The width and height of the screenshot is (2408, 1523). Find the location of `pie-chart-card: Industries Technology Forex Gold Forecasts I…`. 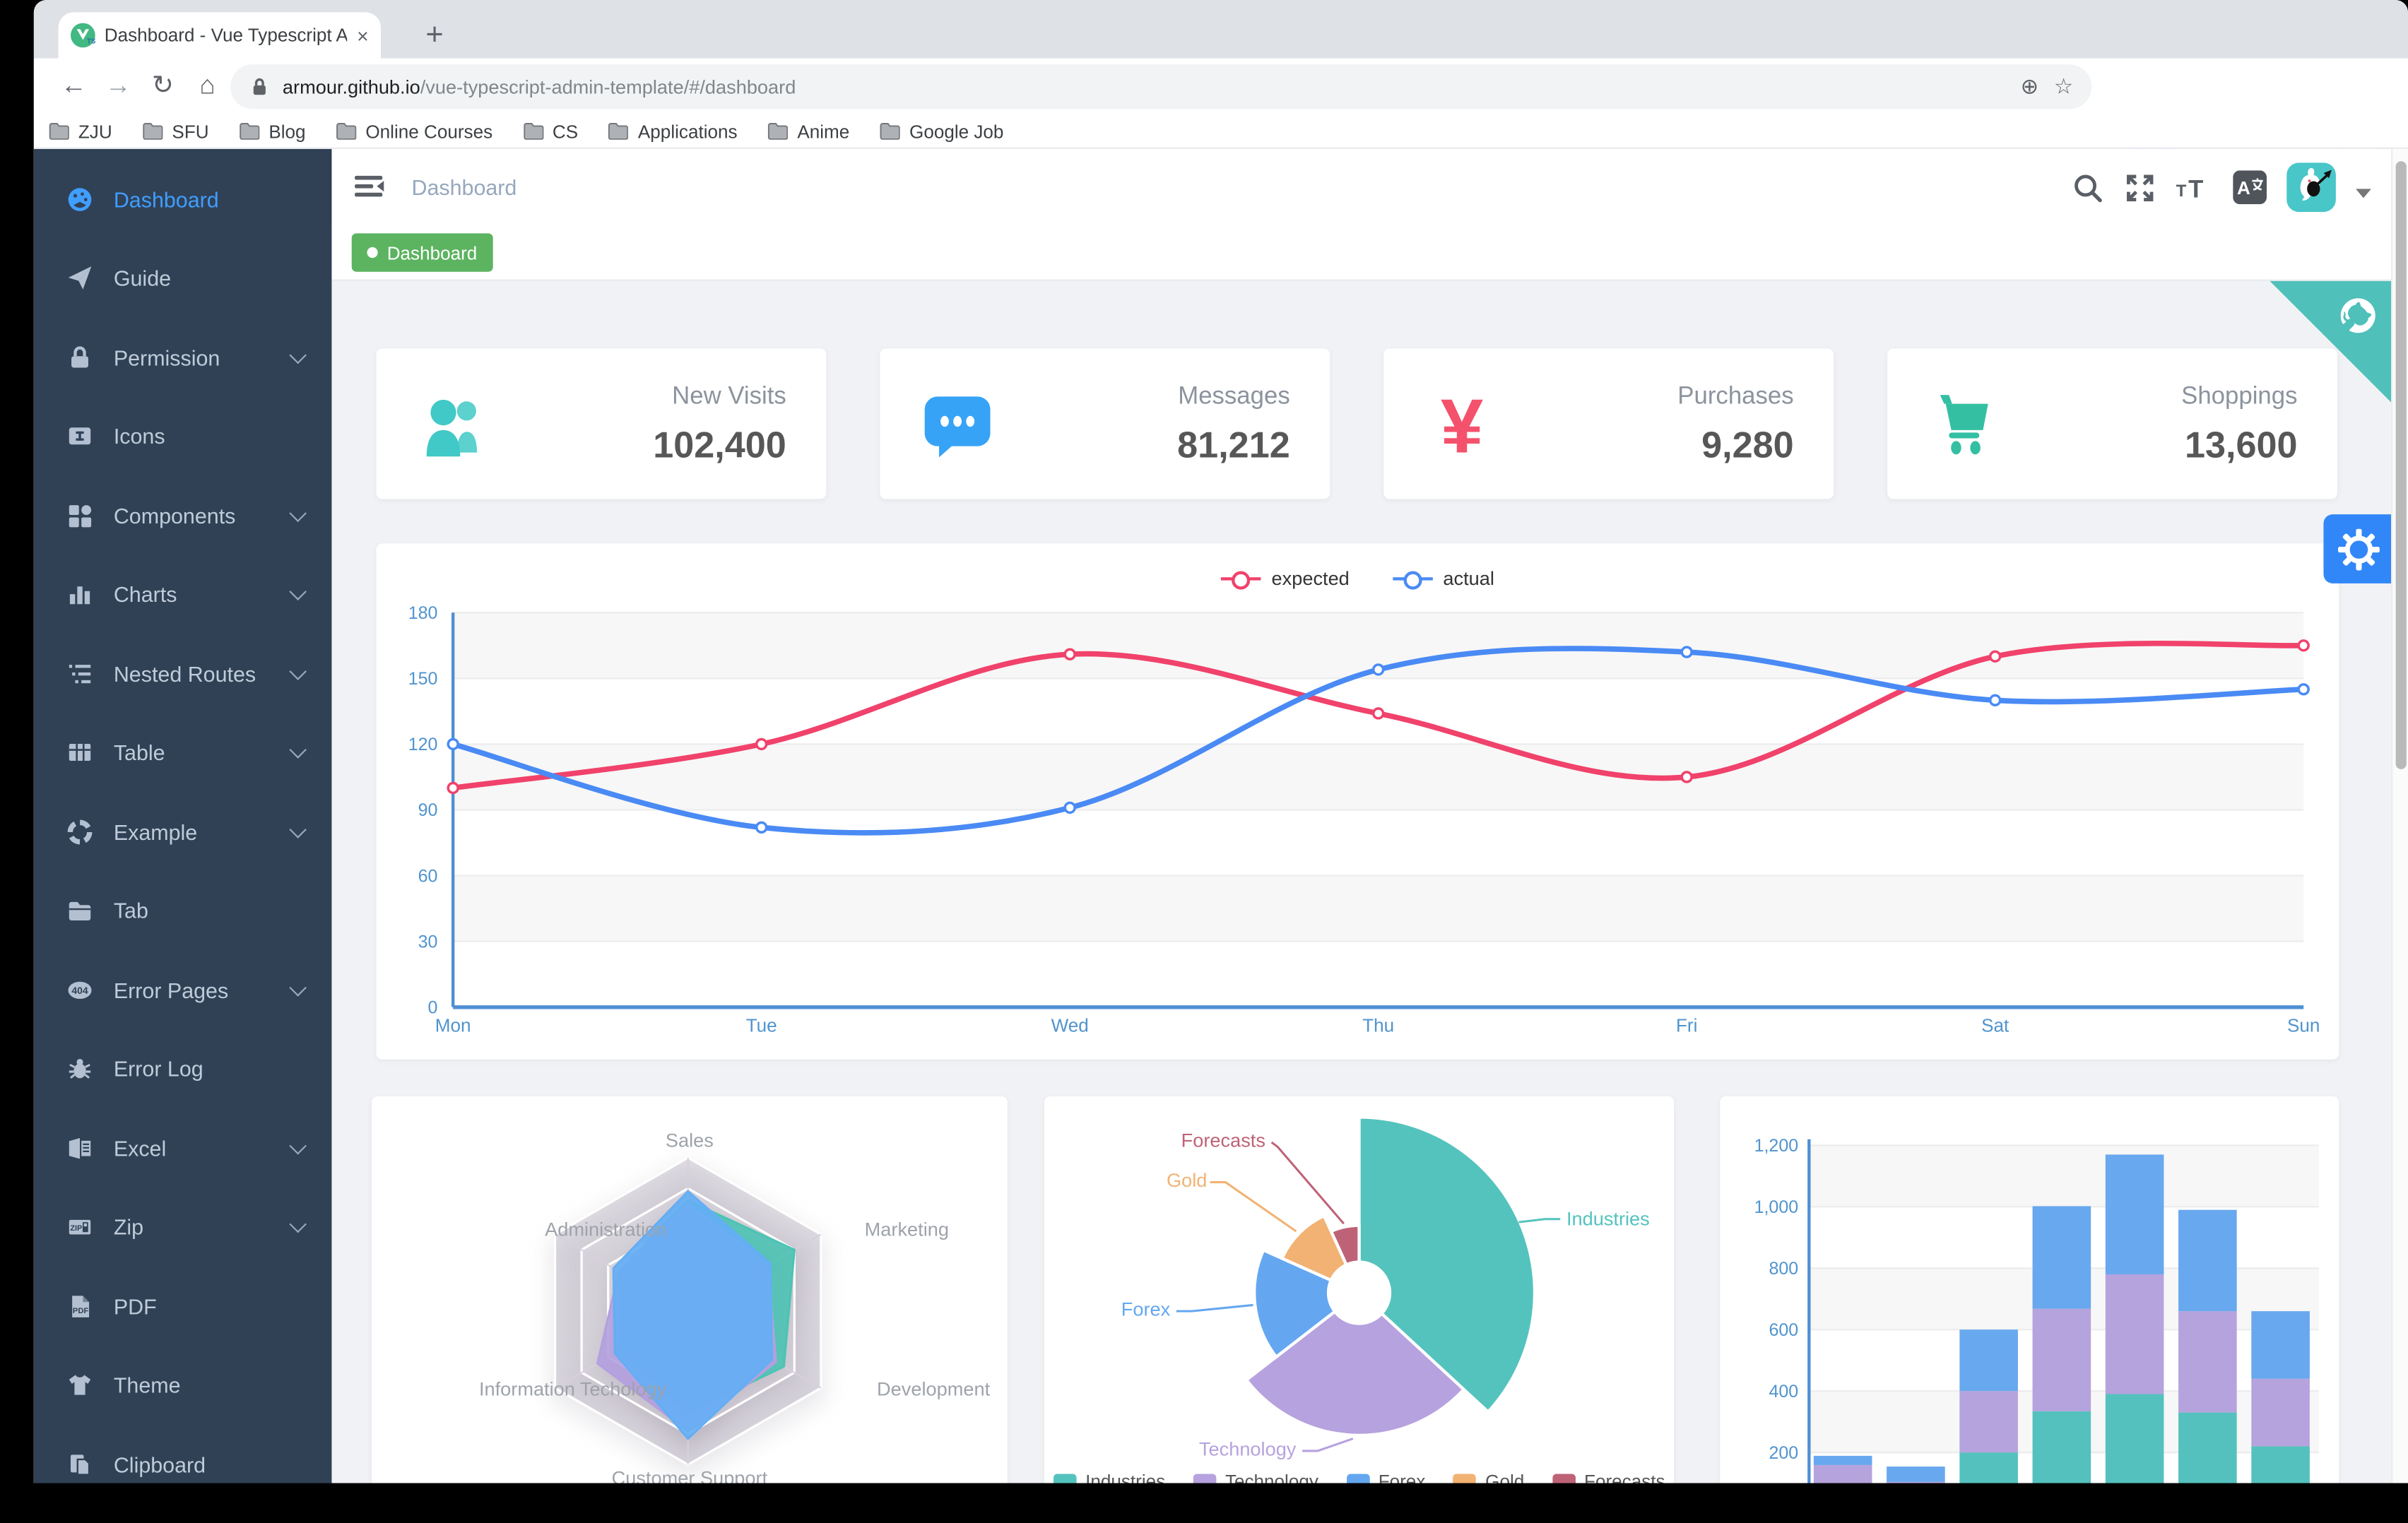

pie-chart-card: Industries Technology Forex Gold Forecasts I… is located at coordinates (1359, 1289).